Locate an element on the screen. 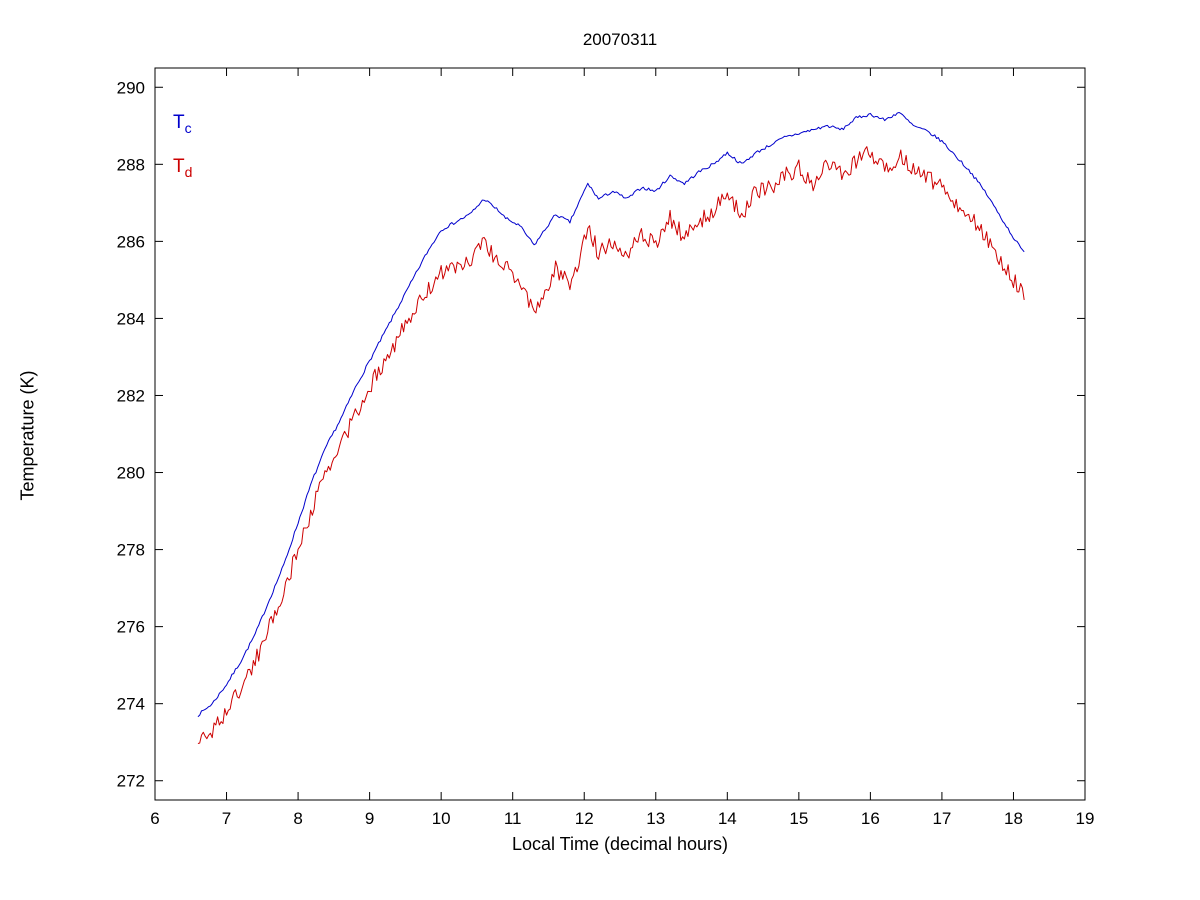  svg-text: 282 is located at coordinates (131, 395).